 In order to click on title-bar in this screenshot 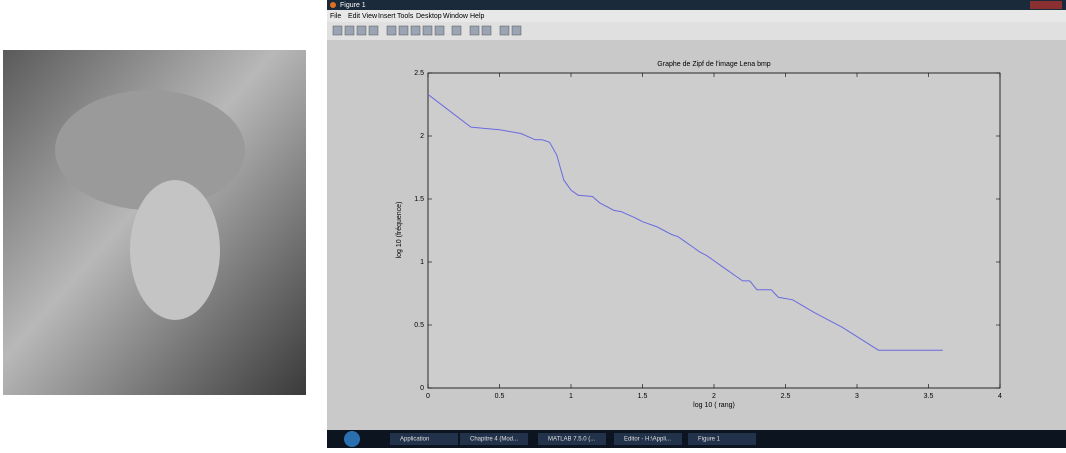, I will do `click(696, 5)`.